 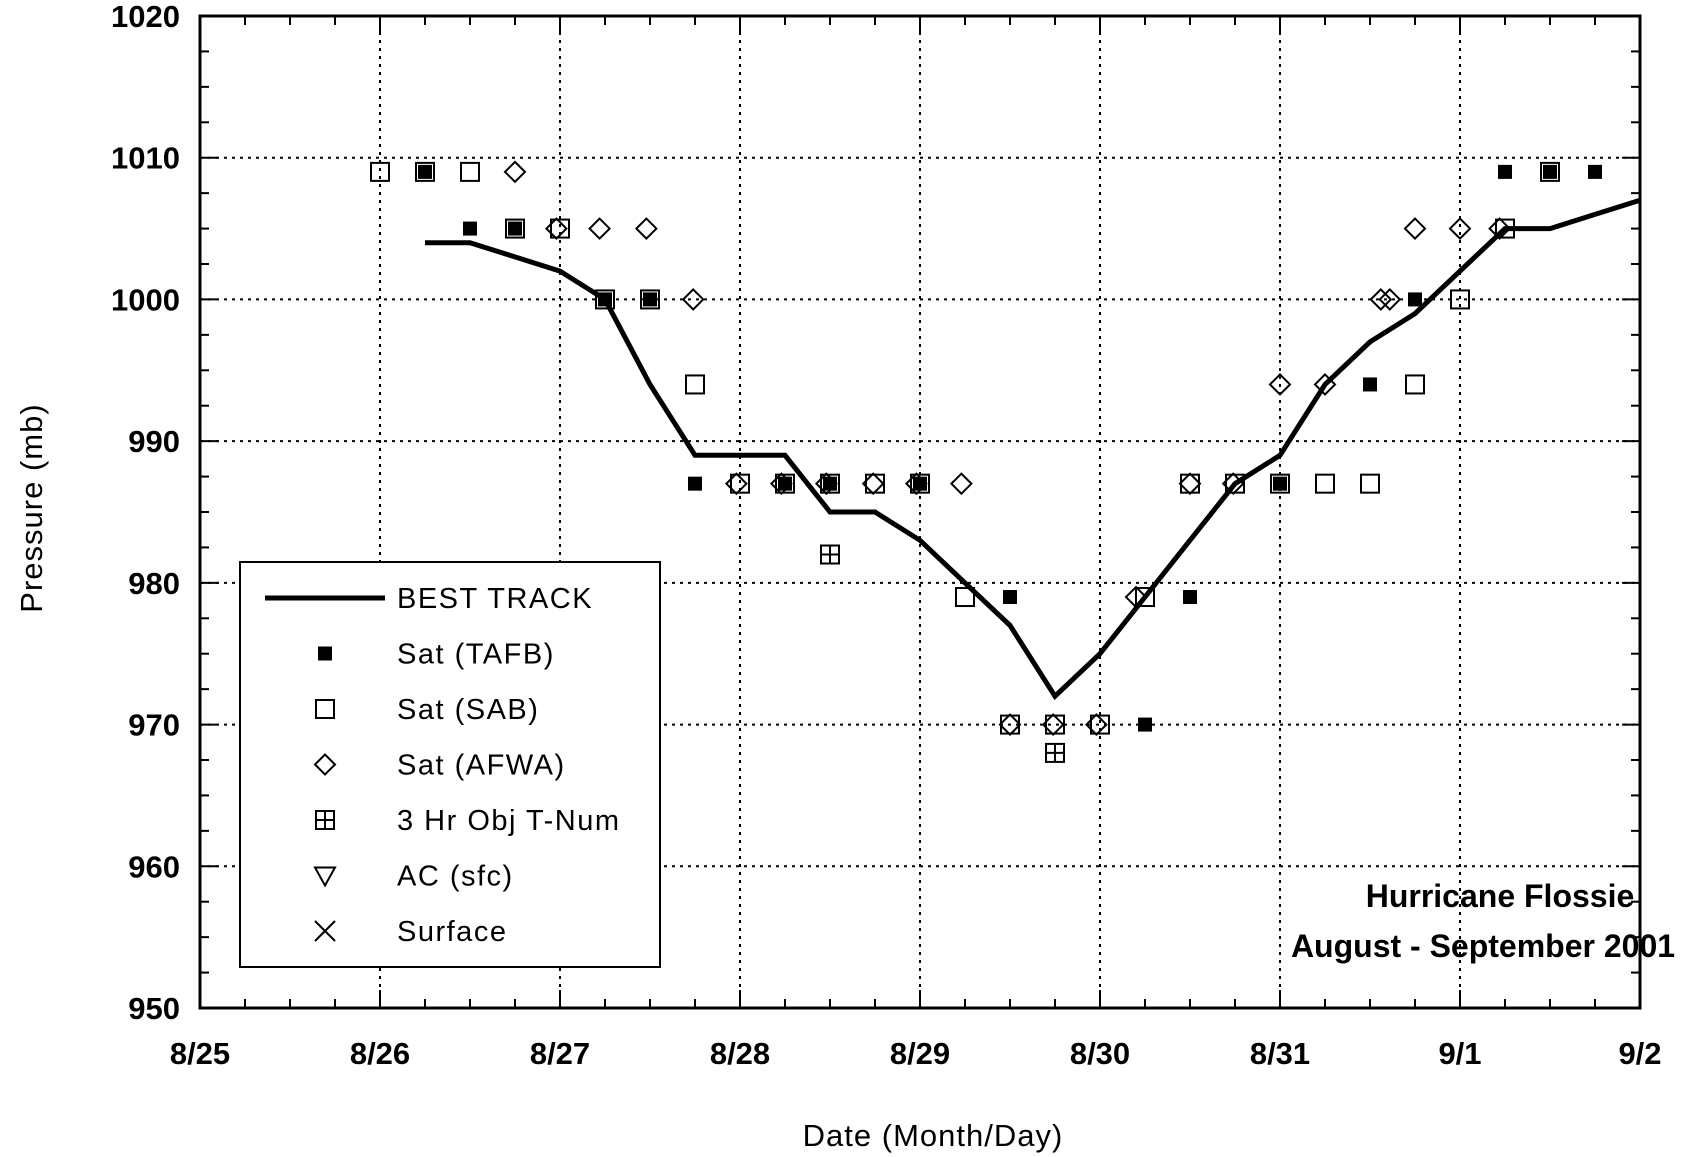 I want to click on legend-label: Sat (TAFB), so click(x=476, y=655).